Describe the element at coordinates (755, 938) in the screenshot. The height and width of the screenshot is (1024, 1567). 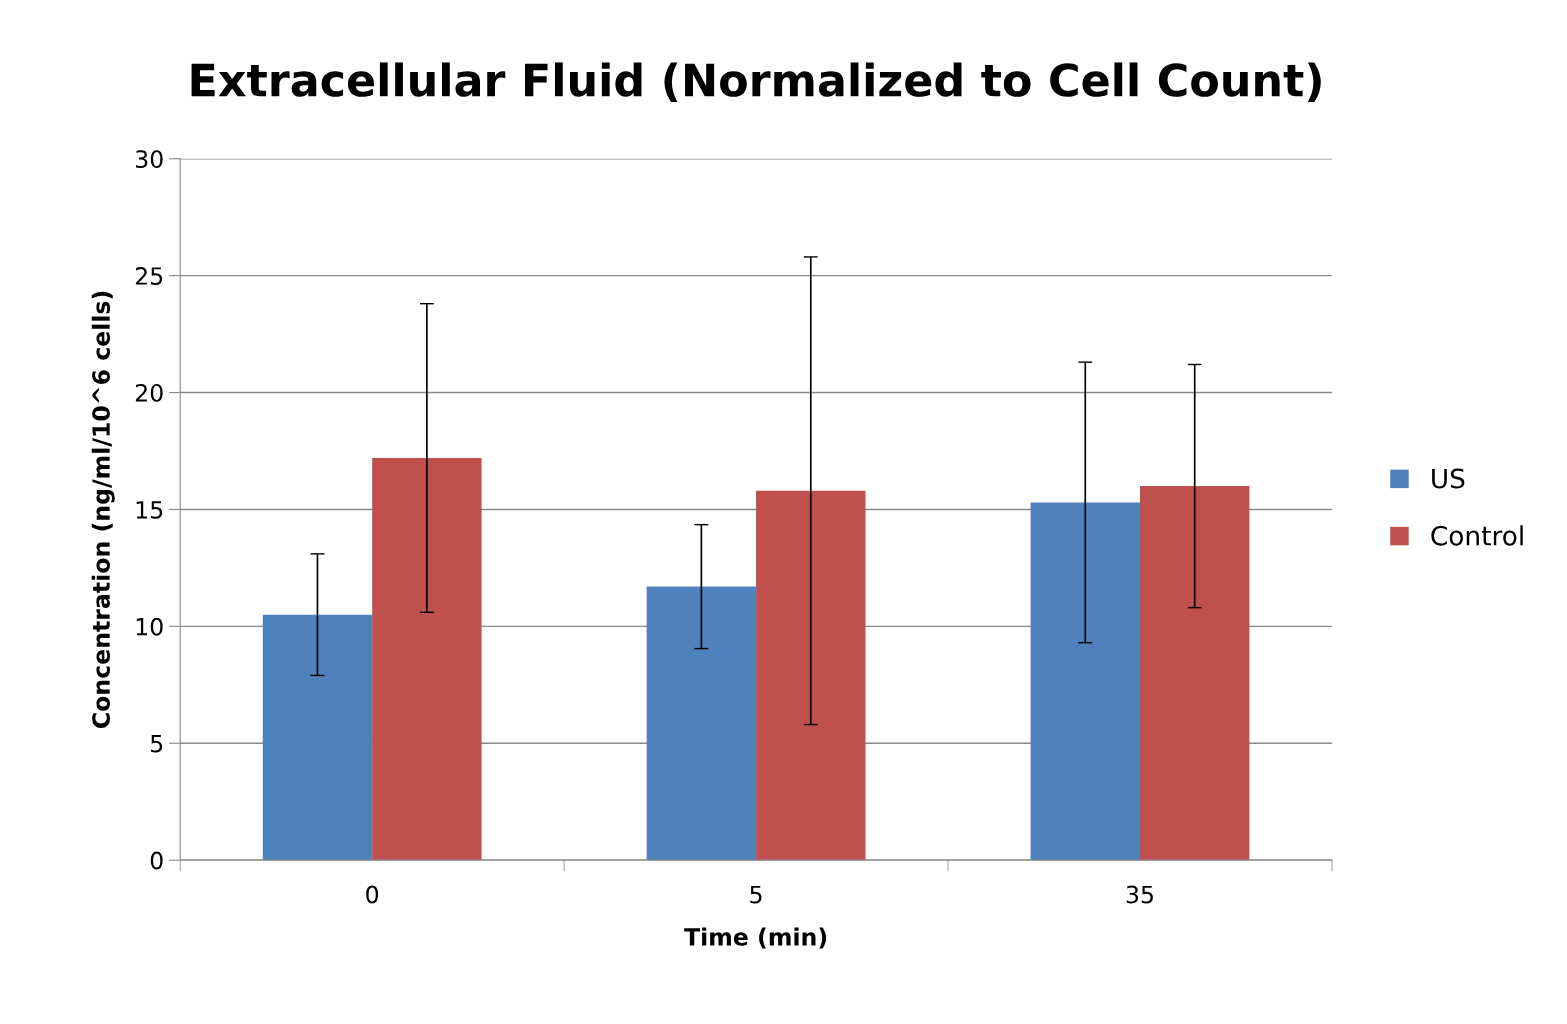
I see `x-axis-title: Time (min)` at that location.